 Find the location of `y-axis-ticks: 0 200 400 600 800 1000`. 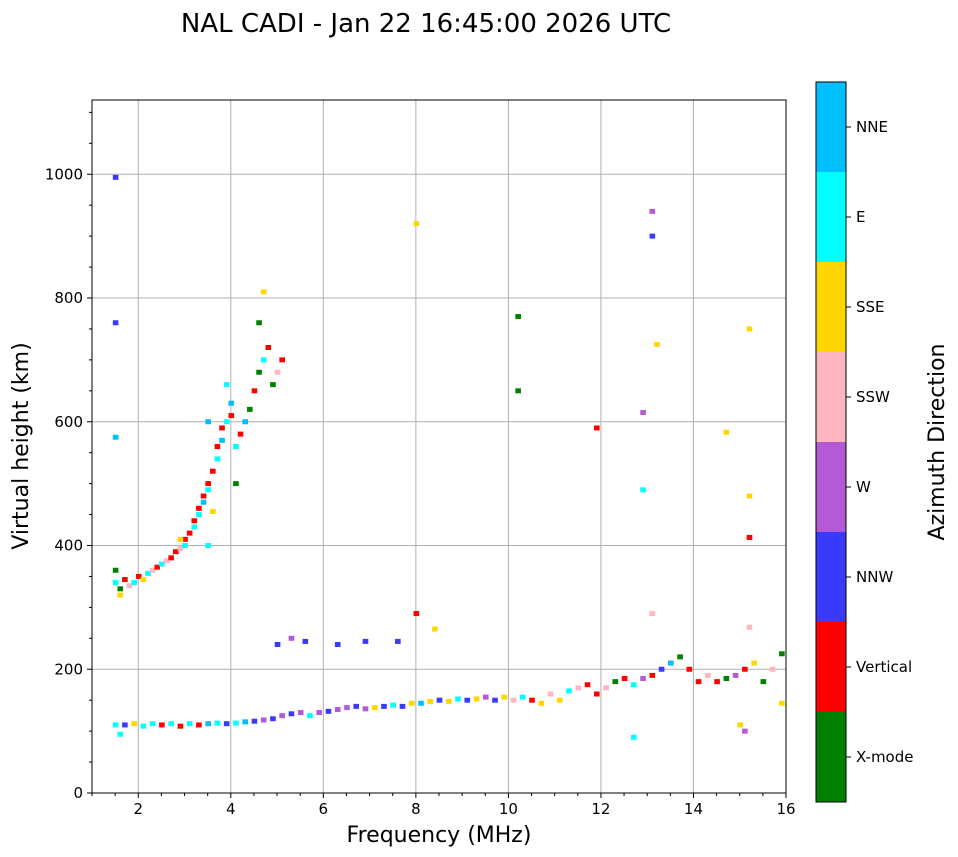

y-axis-ticks: 0 200 400 600 800 1000 is located at coordinates (68, 456).